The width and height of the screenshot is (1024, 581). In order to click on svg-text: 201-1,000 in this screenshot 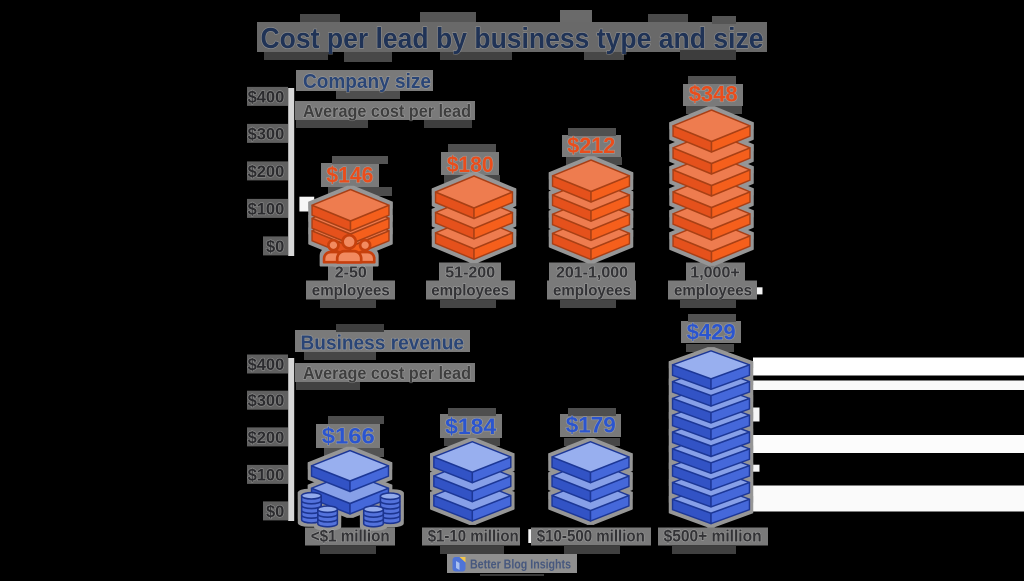, I will do `click(592, 272)`.